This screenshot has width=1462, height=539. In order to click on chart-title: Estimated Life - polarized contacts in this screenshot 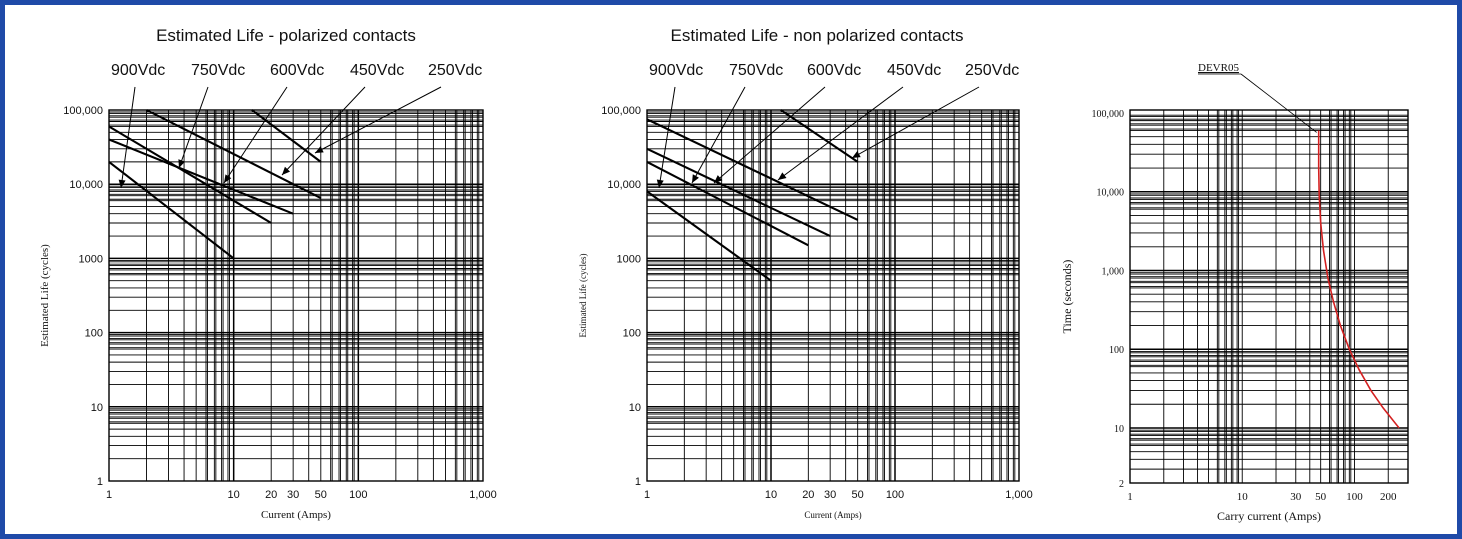, I will do `click(286, 35)`.